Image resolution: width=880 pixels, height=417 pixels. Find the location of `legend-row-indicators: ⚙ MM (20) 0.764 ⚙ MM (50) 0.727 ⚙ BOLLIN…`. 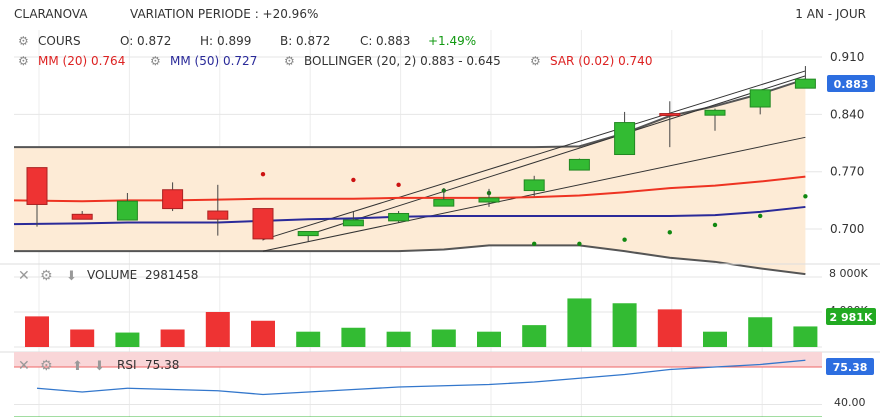

legend-row-indicators: ⚙ MM (20) 0.764 ⚙ MM (50) 0.727 ⚙ BOLLIN… is located at coordinates (335, 61).